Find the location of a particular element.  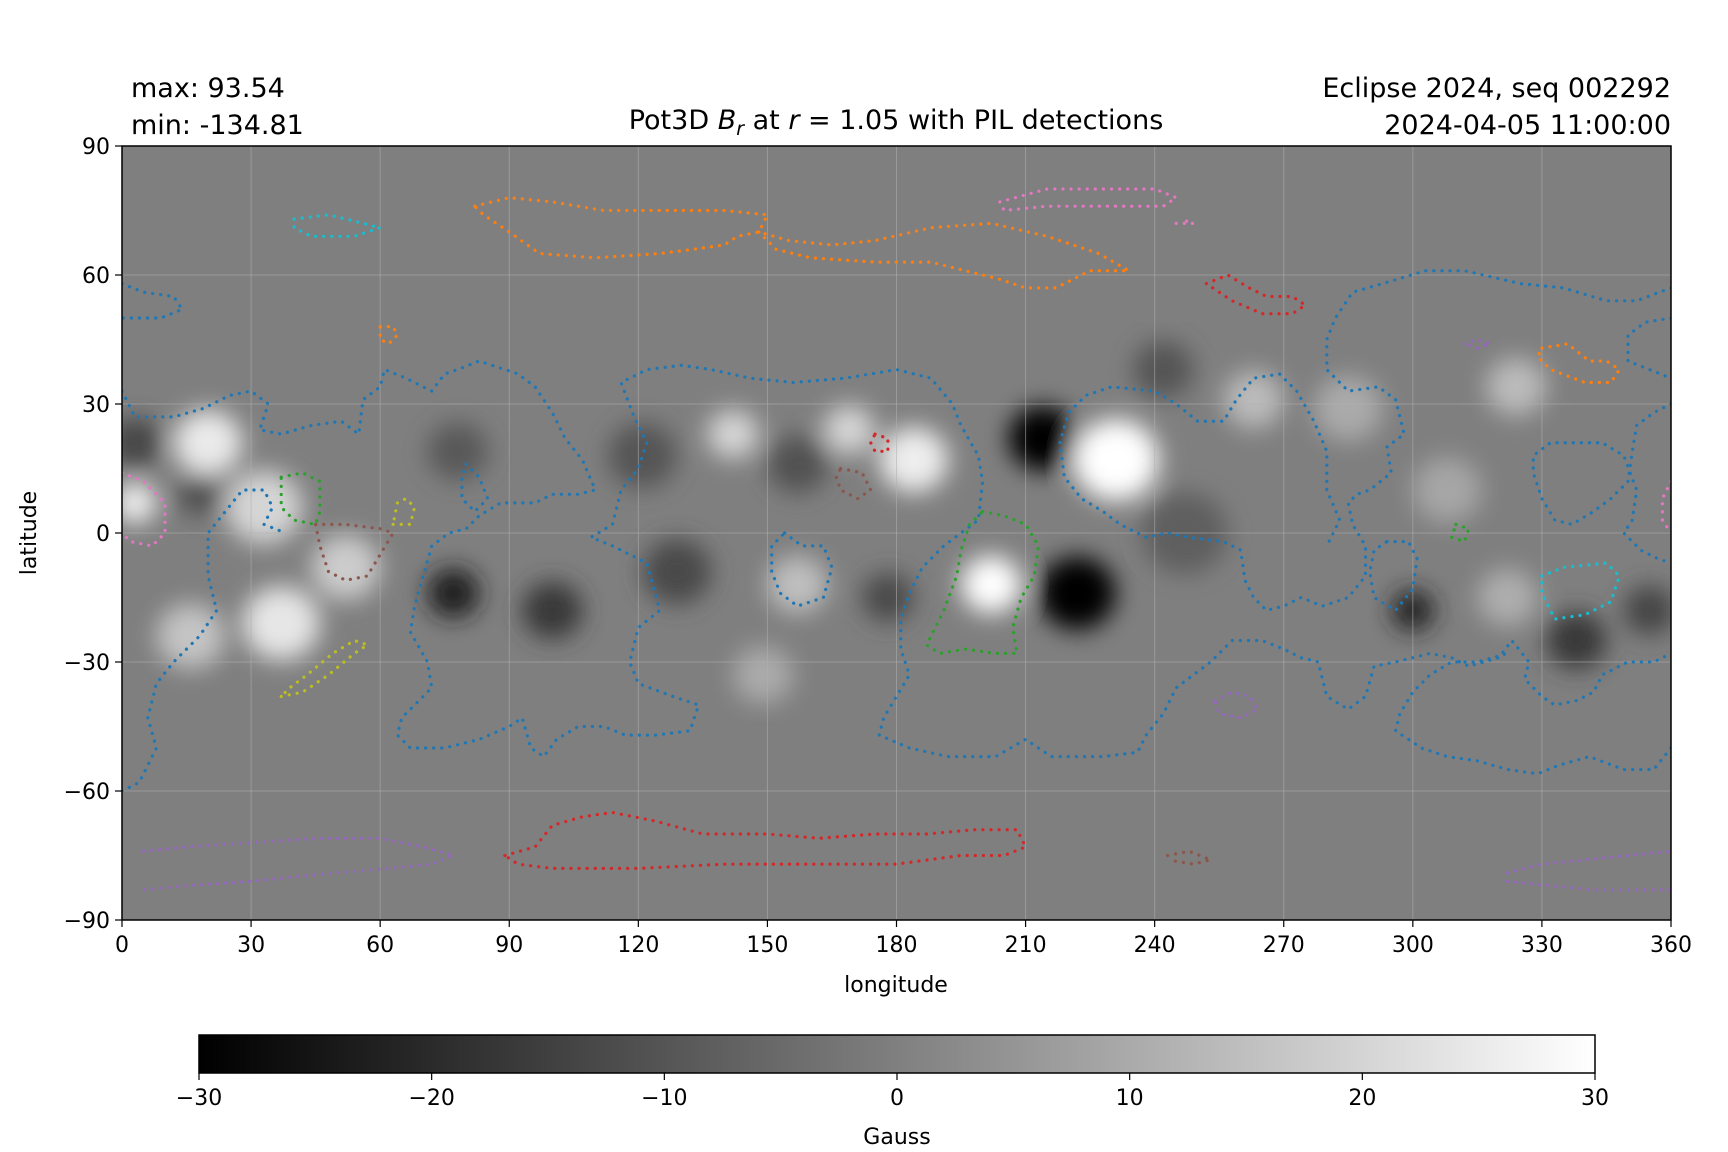

x-axis-ticks: 0 30 60 90 120 150 180 210 240 270 300 330 360 is located at coordinates (903, 939).